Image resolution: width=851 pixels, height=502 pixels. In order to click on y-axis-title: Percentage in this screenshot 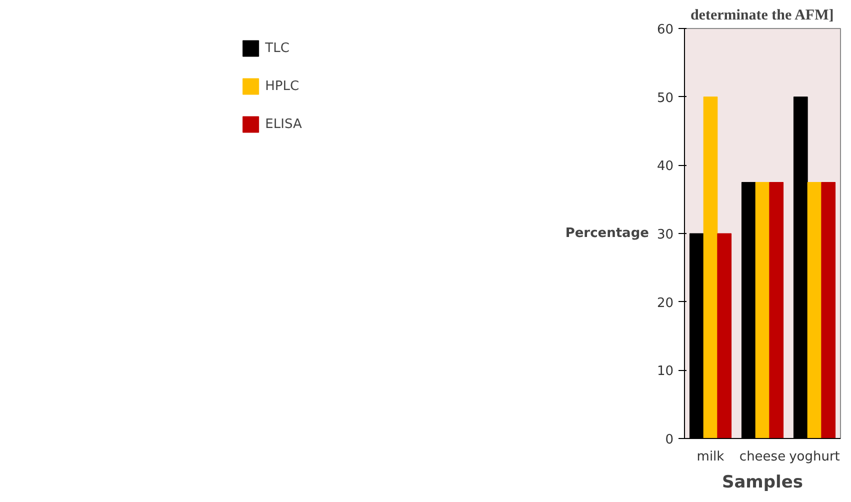, I will do `click(607, 233)`.